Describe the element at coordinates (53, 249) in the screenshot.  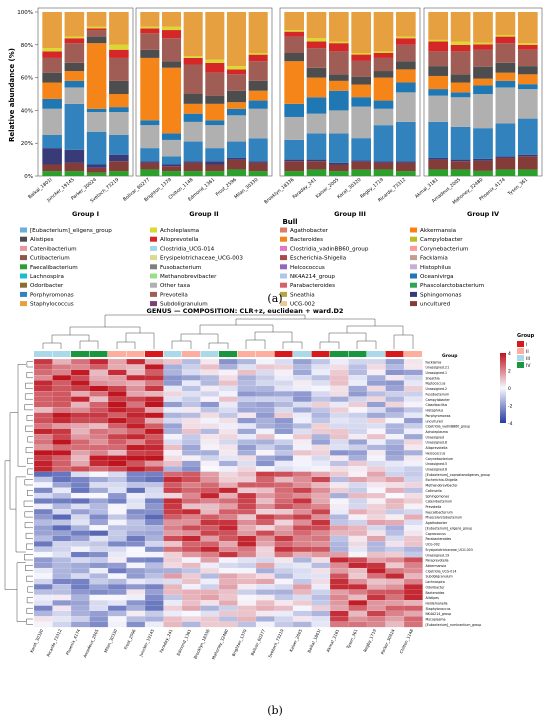
I see `legend-label: Catenibacterium` at that location.